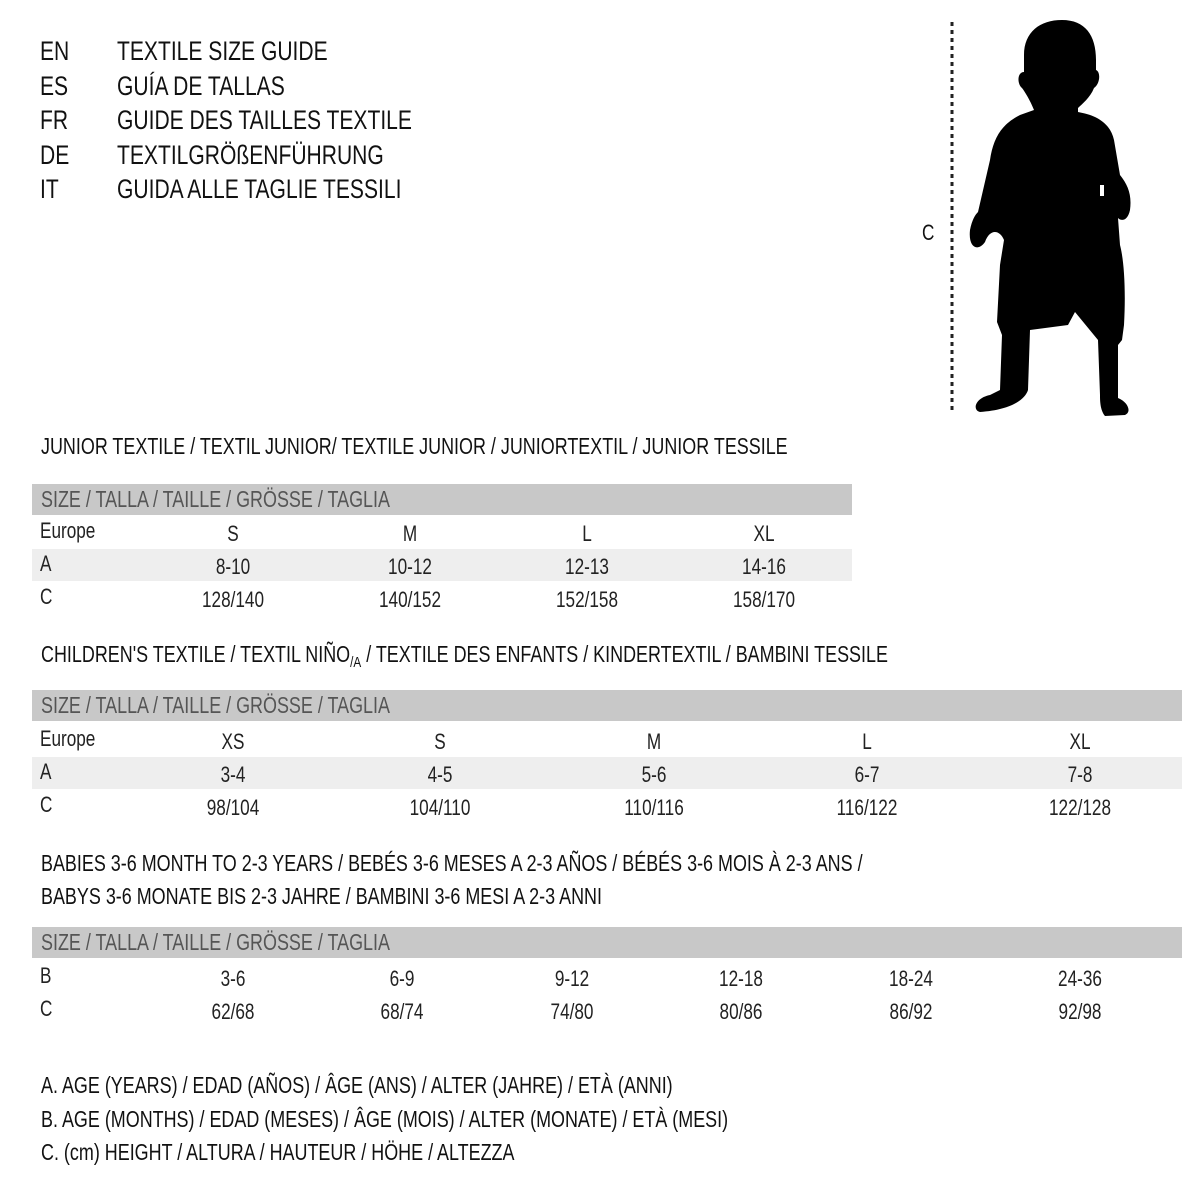  Describe the element at coordinates (54, 85) in the screenshot. I see `language-code: ES` at that location.